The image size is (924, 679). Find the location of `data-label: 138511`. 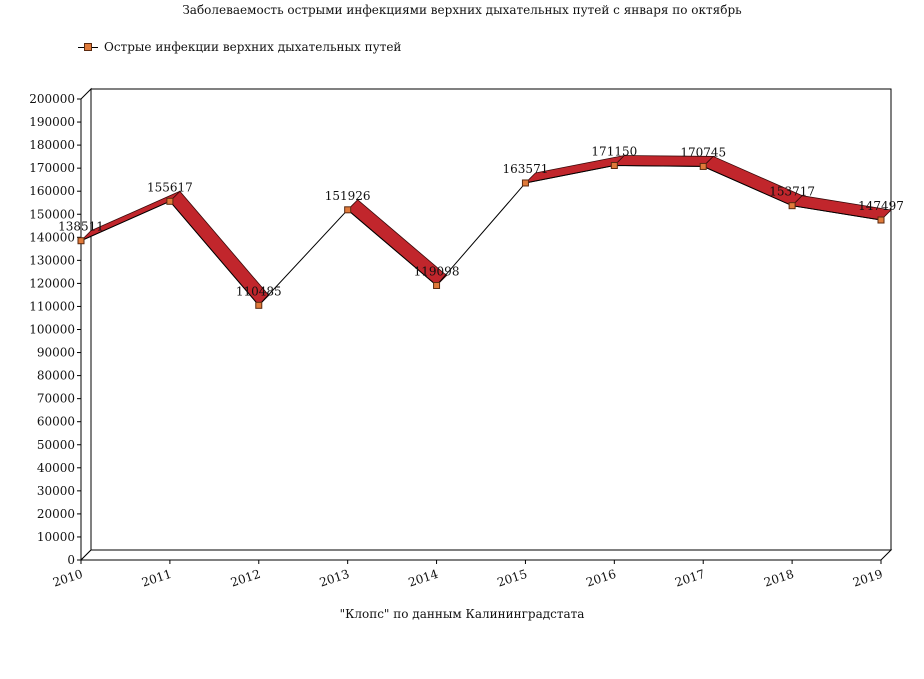

data-label: 138511 is located at coordinates (81, 227).